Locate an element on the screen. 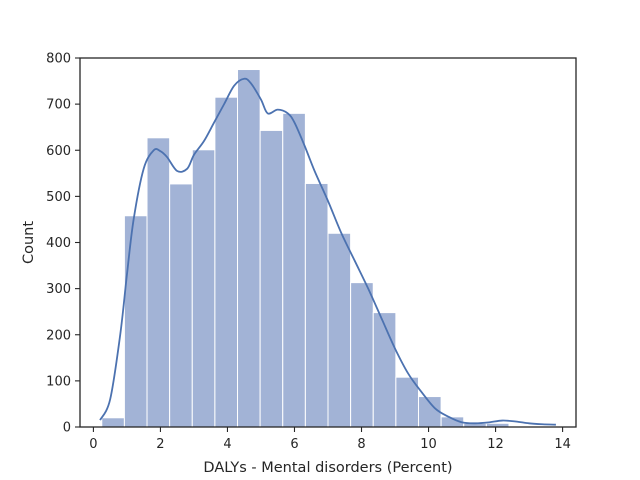  y-tick-label: 100 is located at coordinates (58, 381).